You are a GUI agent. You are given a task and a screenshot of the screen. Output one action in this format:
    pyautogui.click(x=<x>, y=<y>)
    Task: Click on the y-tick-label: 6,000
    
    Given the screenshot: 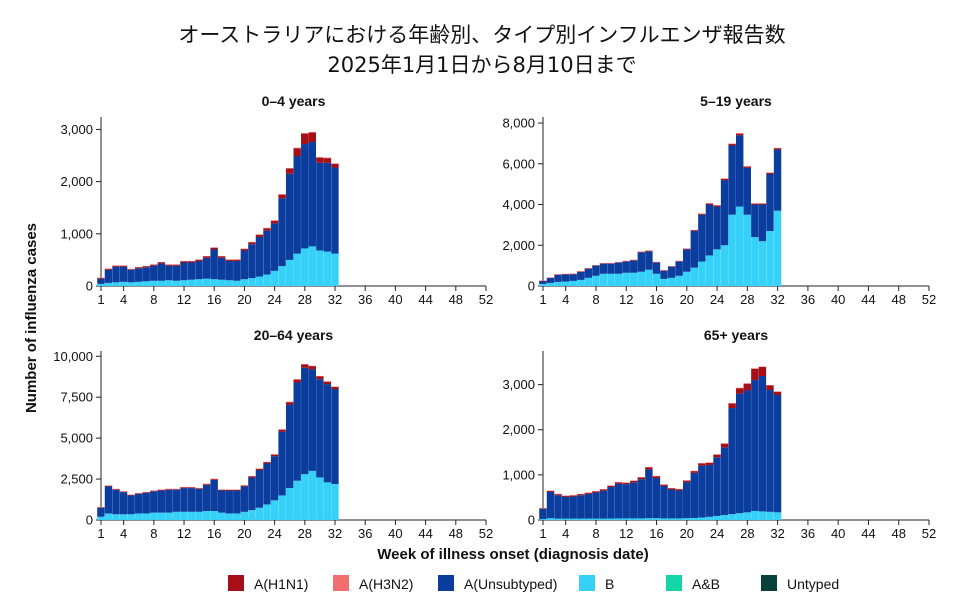 What is the action you would take?
    pyautogui.click(x=518, y=163)
    